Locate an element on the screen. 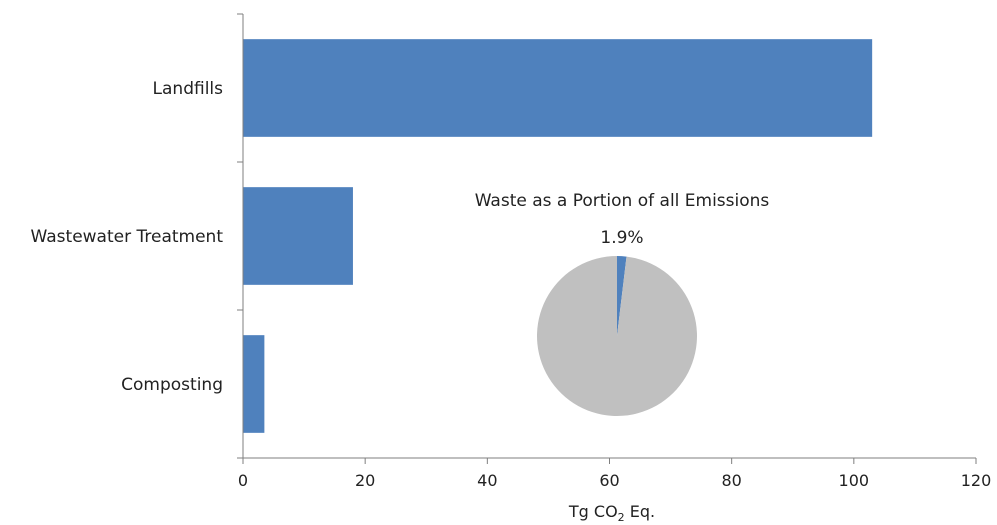 The height and width of the screenshot is (525, 997). x-axis-title-subscript: 2 is located at coordinates (621, 517).